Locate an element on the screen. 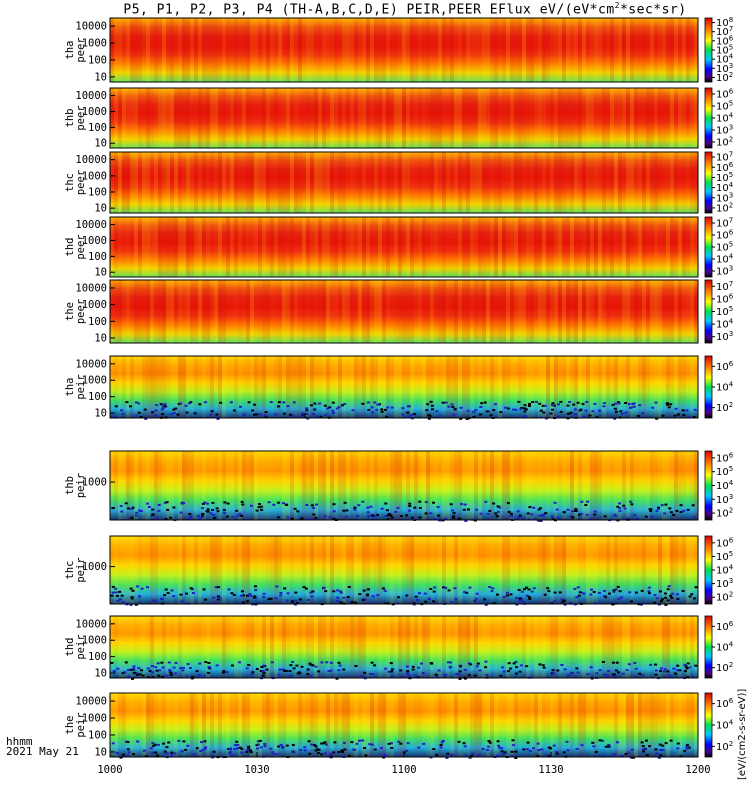 This screenshot has width=750, height=800. probe-label: the is located at coordinates (70, 311).